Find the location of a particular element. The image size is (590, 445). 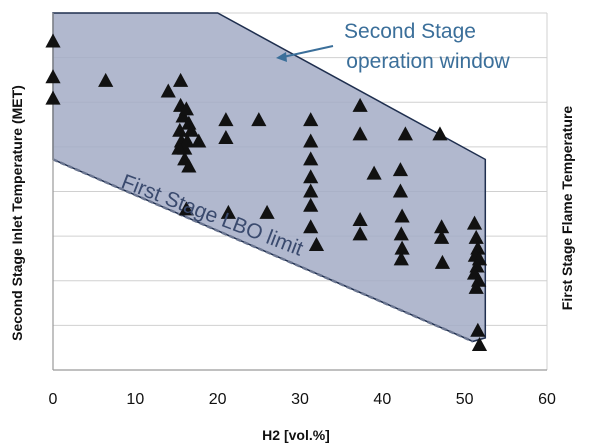

annotation-second-stage-line2: operation window is located at coordinates (428, 61).